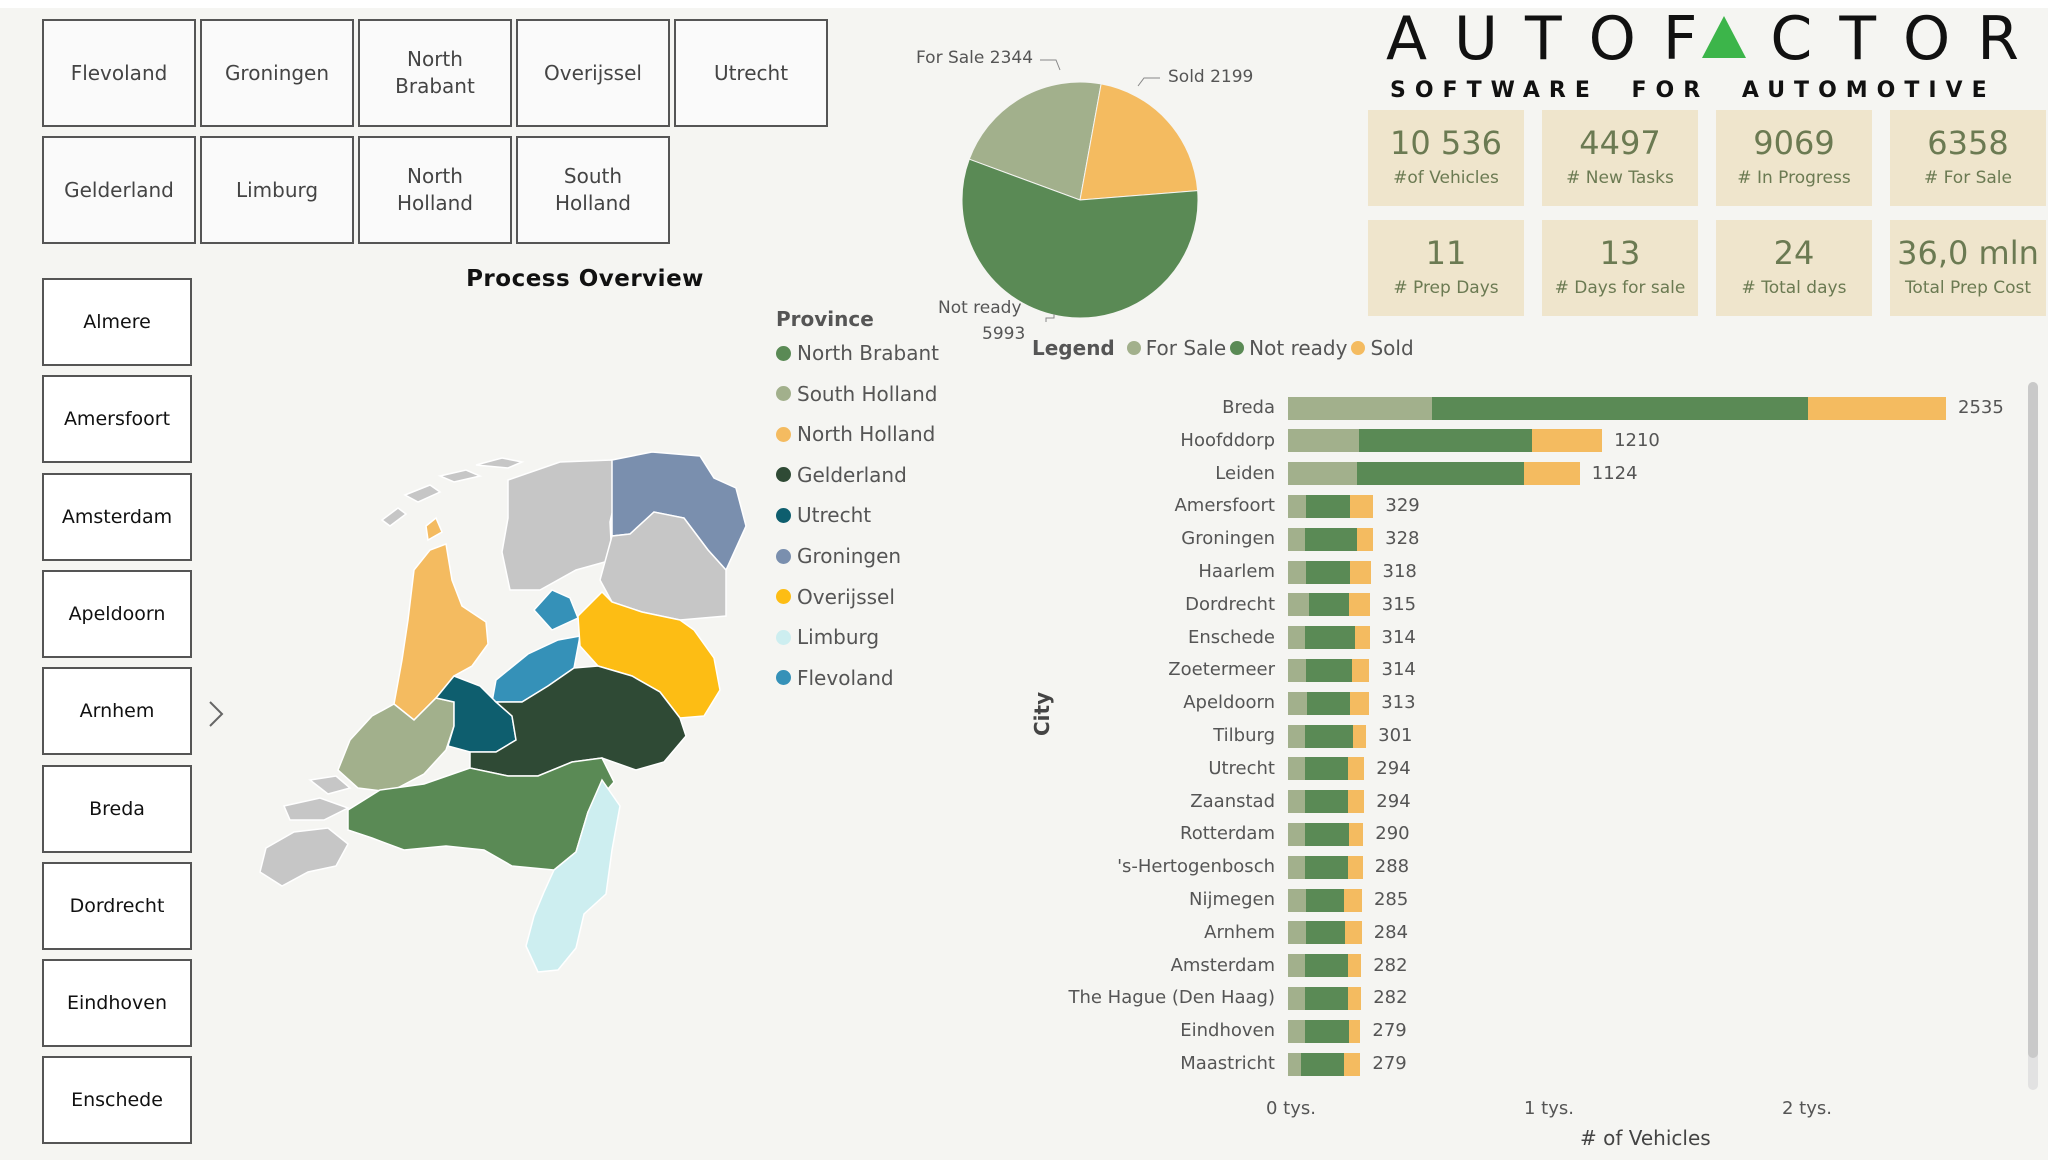 This screenshot has width=2048, height=1168. I want to click on bar-chart-scrollbar-thumb, so click(2033, 720).